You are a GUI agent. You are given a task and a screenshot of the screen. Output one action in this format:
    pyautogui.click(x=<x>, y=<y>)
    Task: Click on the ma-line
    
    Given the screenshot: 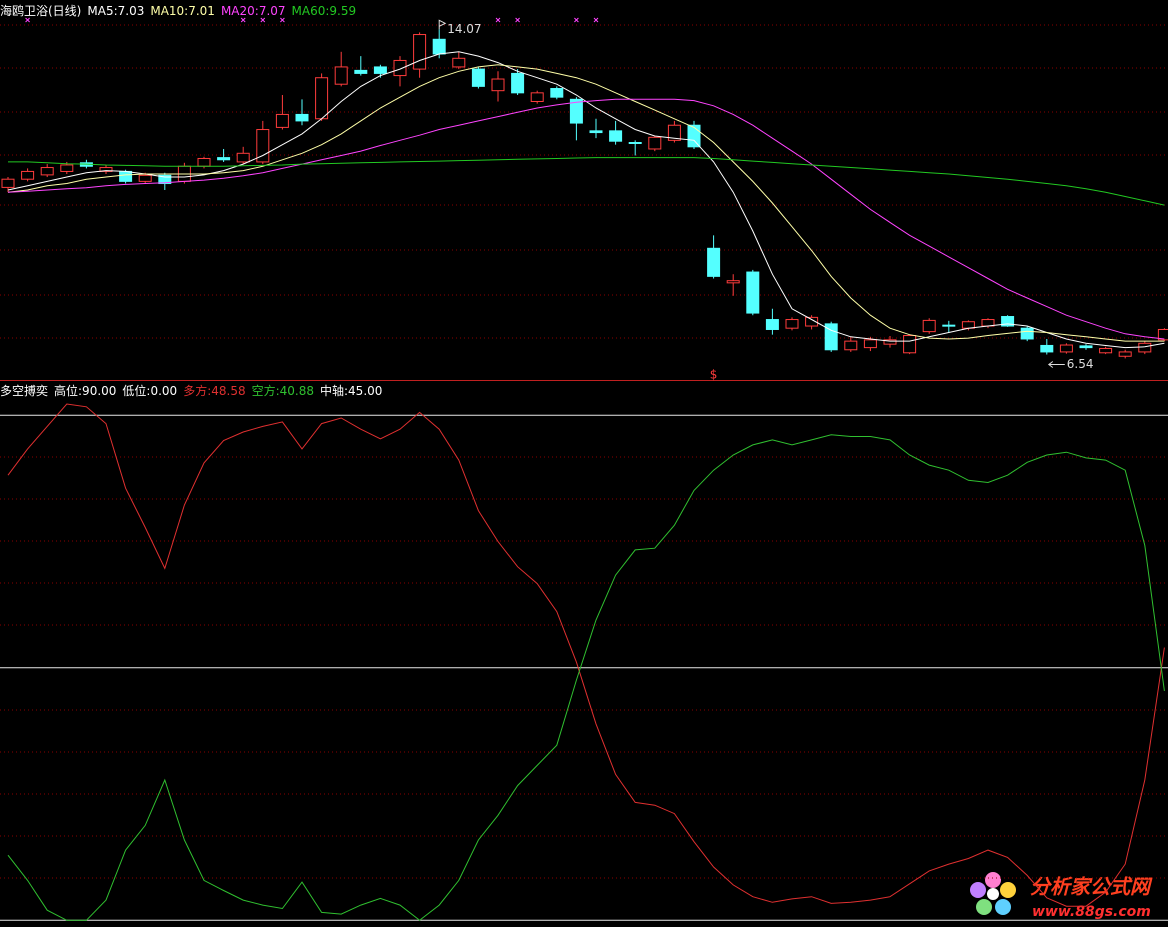 What is the action you would take?
    pyautogui.click(x=586, y=181)
    